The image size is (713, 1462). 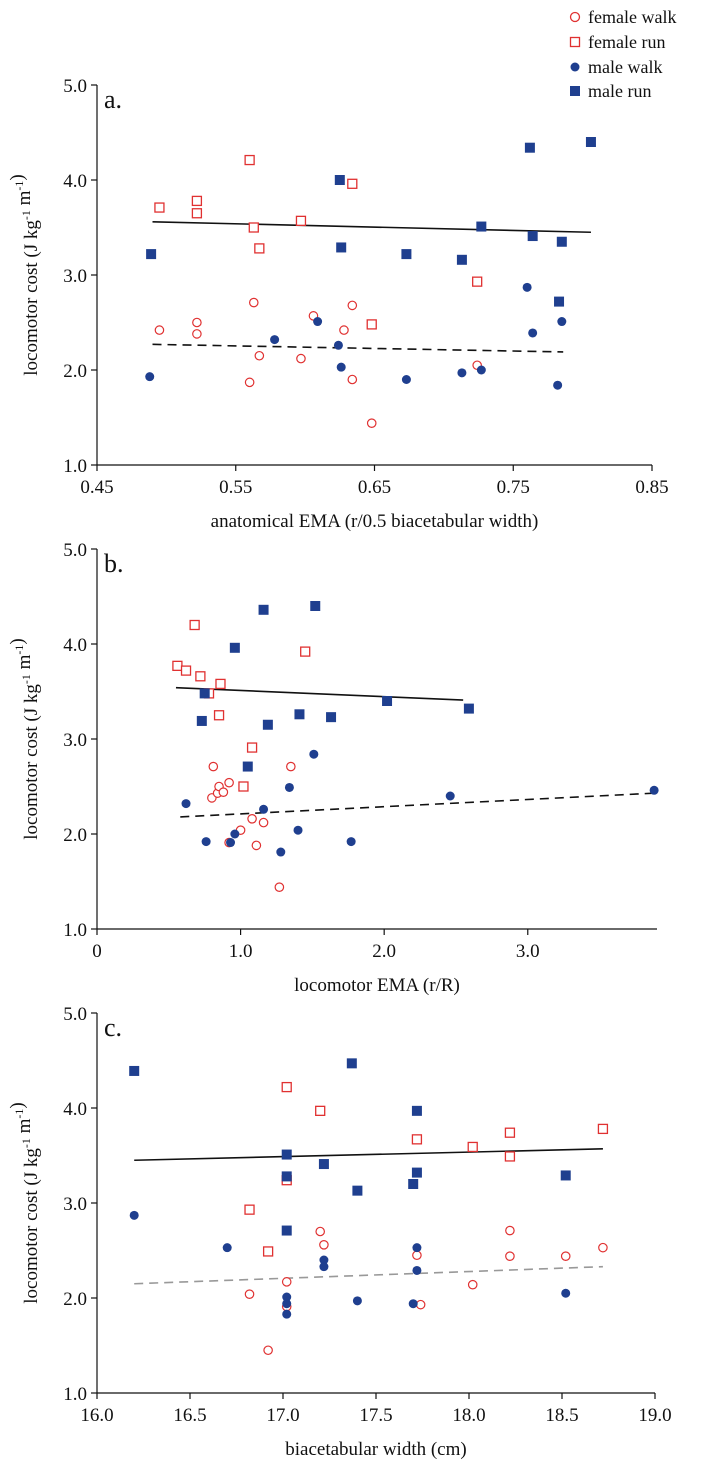 I want to click on fit-line-run, so click(x=371, y=227).